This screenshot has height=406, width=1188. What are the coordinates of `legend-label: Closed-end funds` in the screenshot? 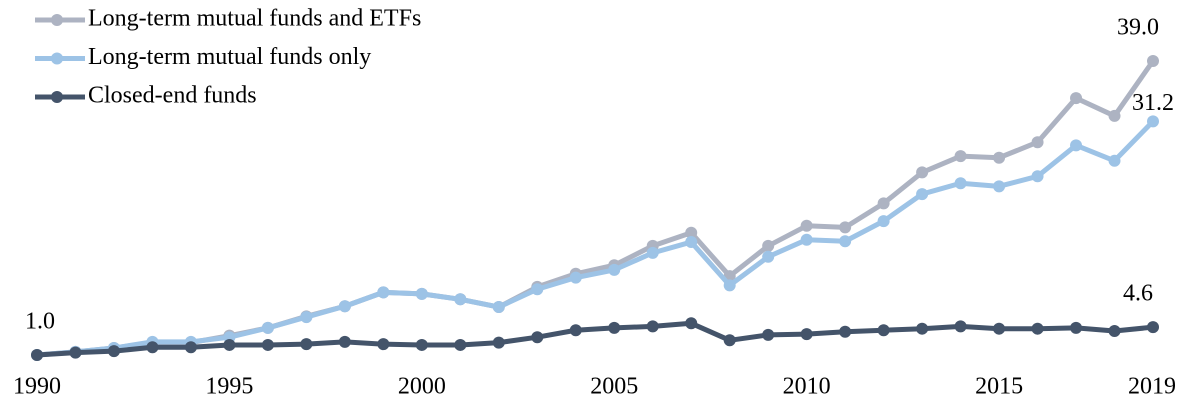 It's located at (172, 96).